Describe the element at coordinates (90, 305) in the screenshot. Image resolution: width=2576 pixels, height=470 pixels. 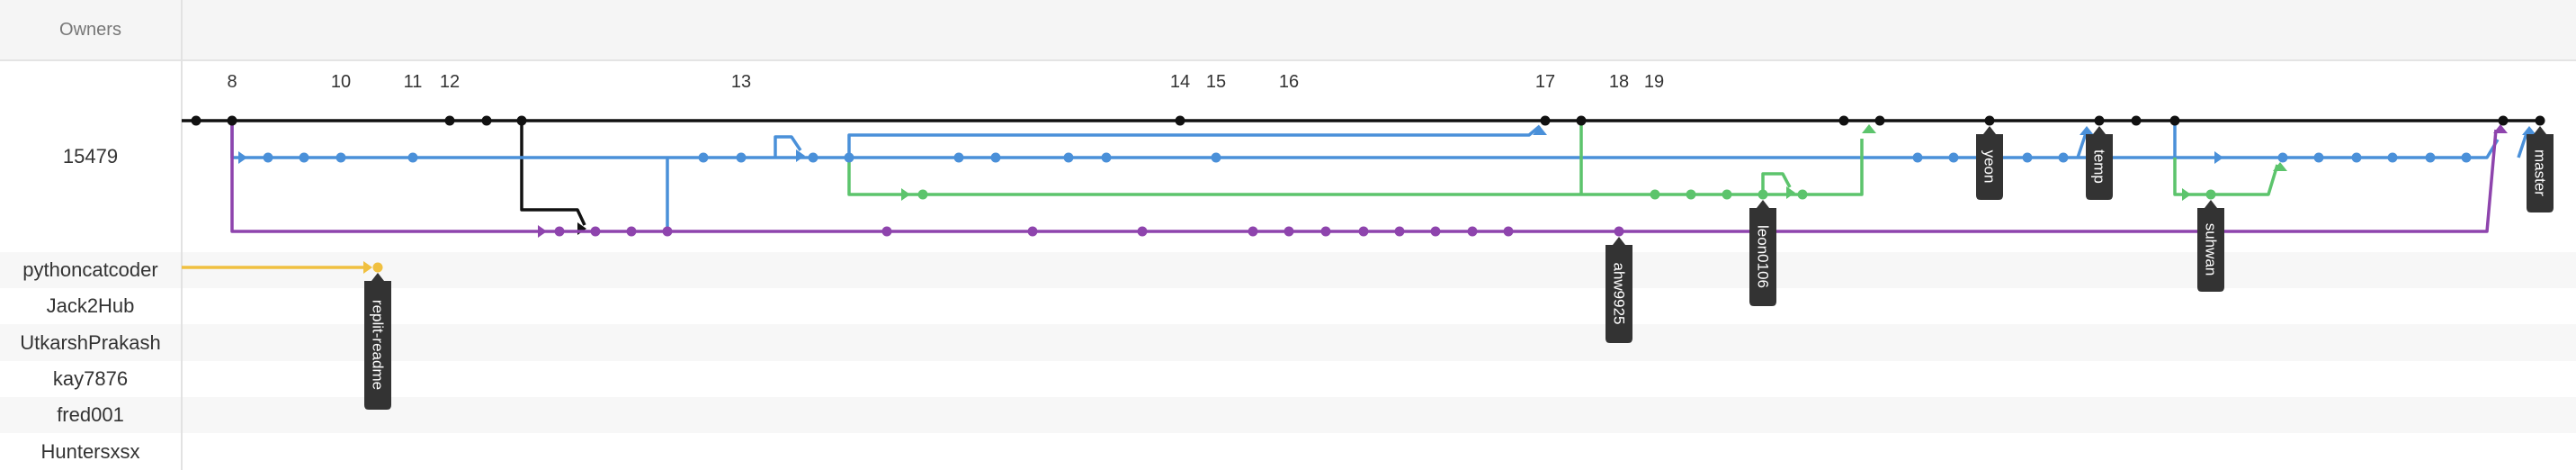
I see `owner-name: Jack2Hub` at that location.